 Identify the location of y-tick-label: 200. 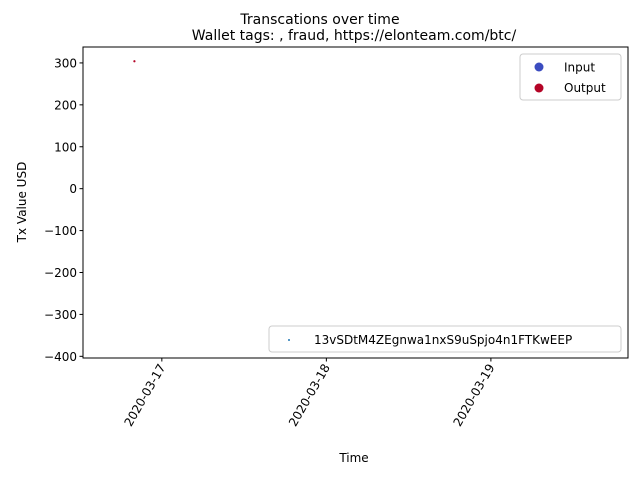
(65, 105).